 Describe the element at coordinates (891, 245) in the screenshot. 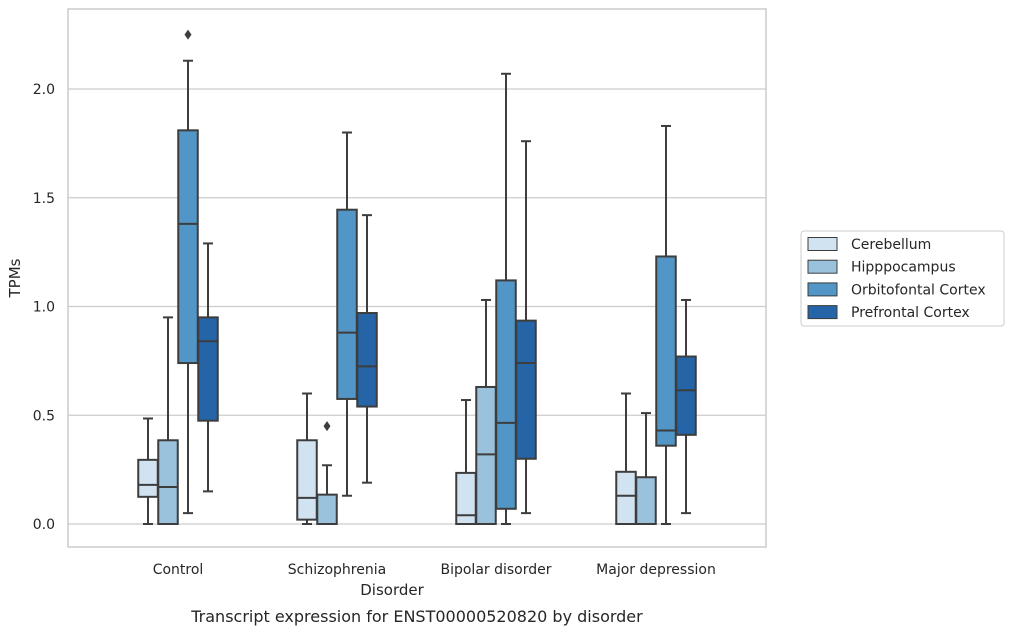

I see `legend-label: Cerebellum` at that location.